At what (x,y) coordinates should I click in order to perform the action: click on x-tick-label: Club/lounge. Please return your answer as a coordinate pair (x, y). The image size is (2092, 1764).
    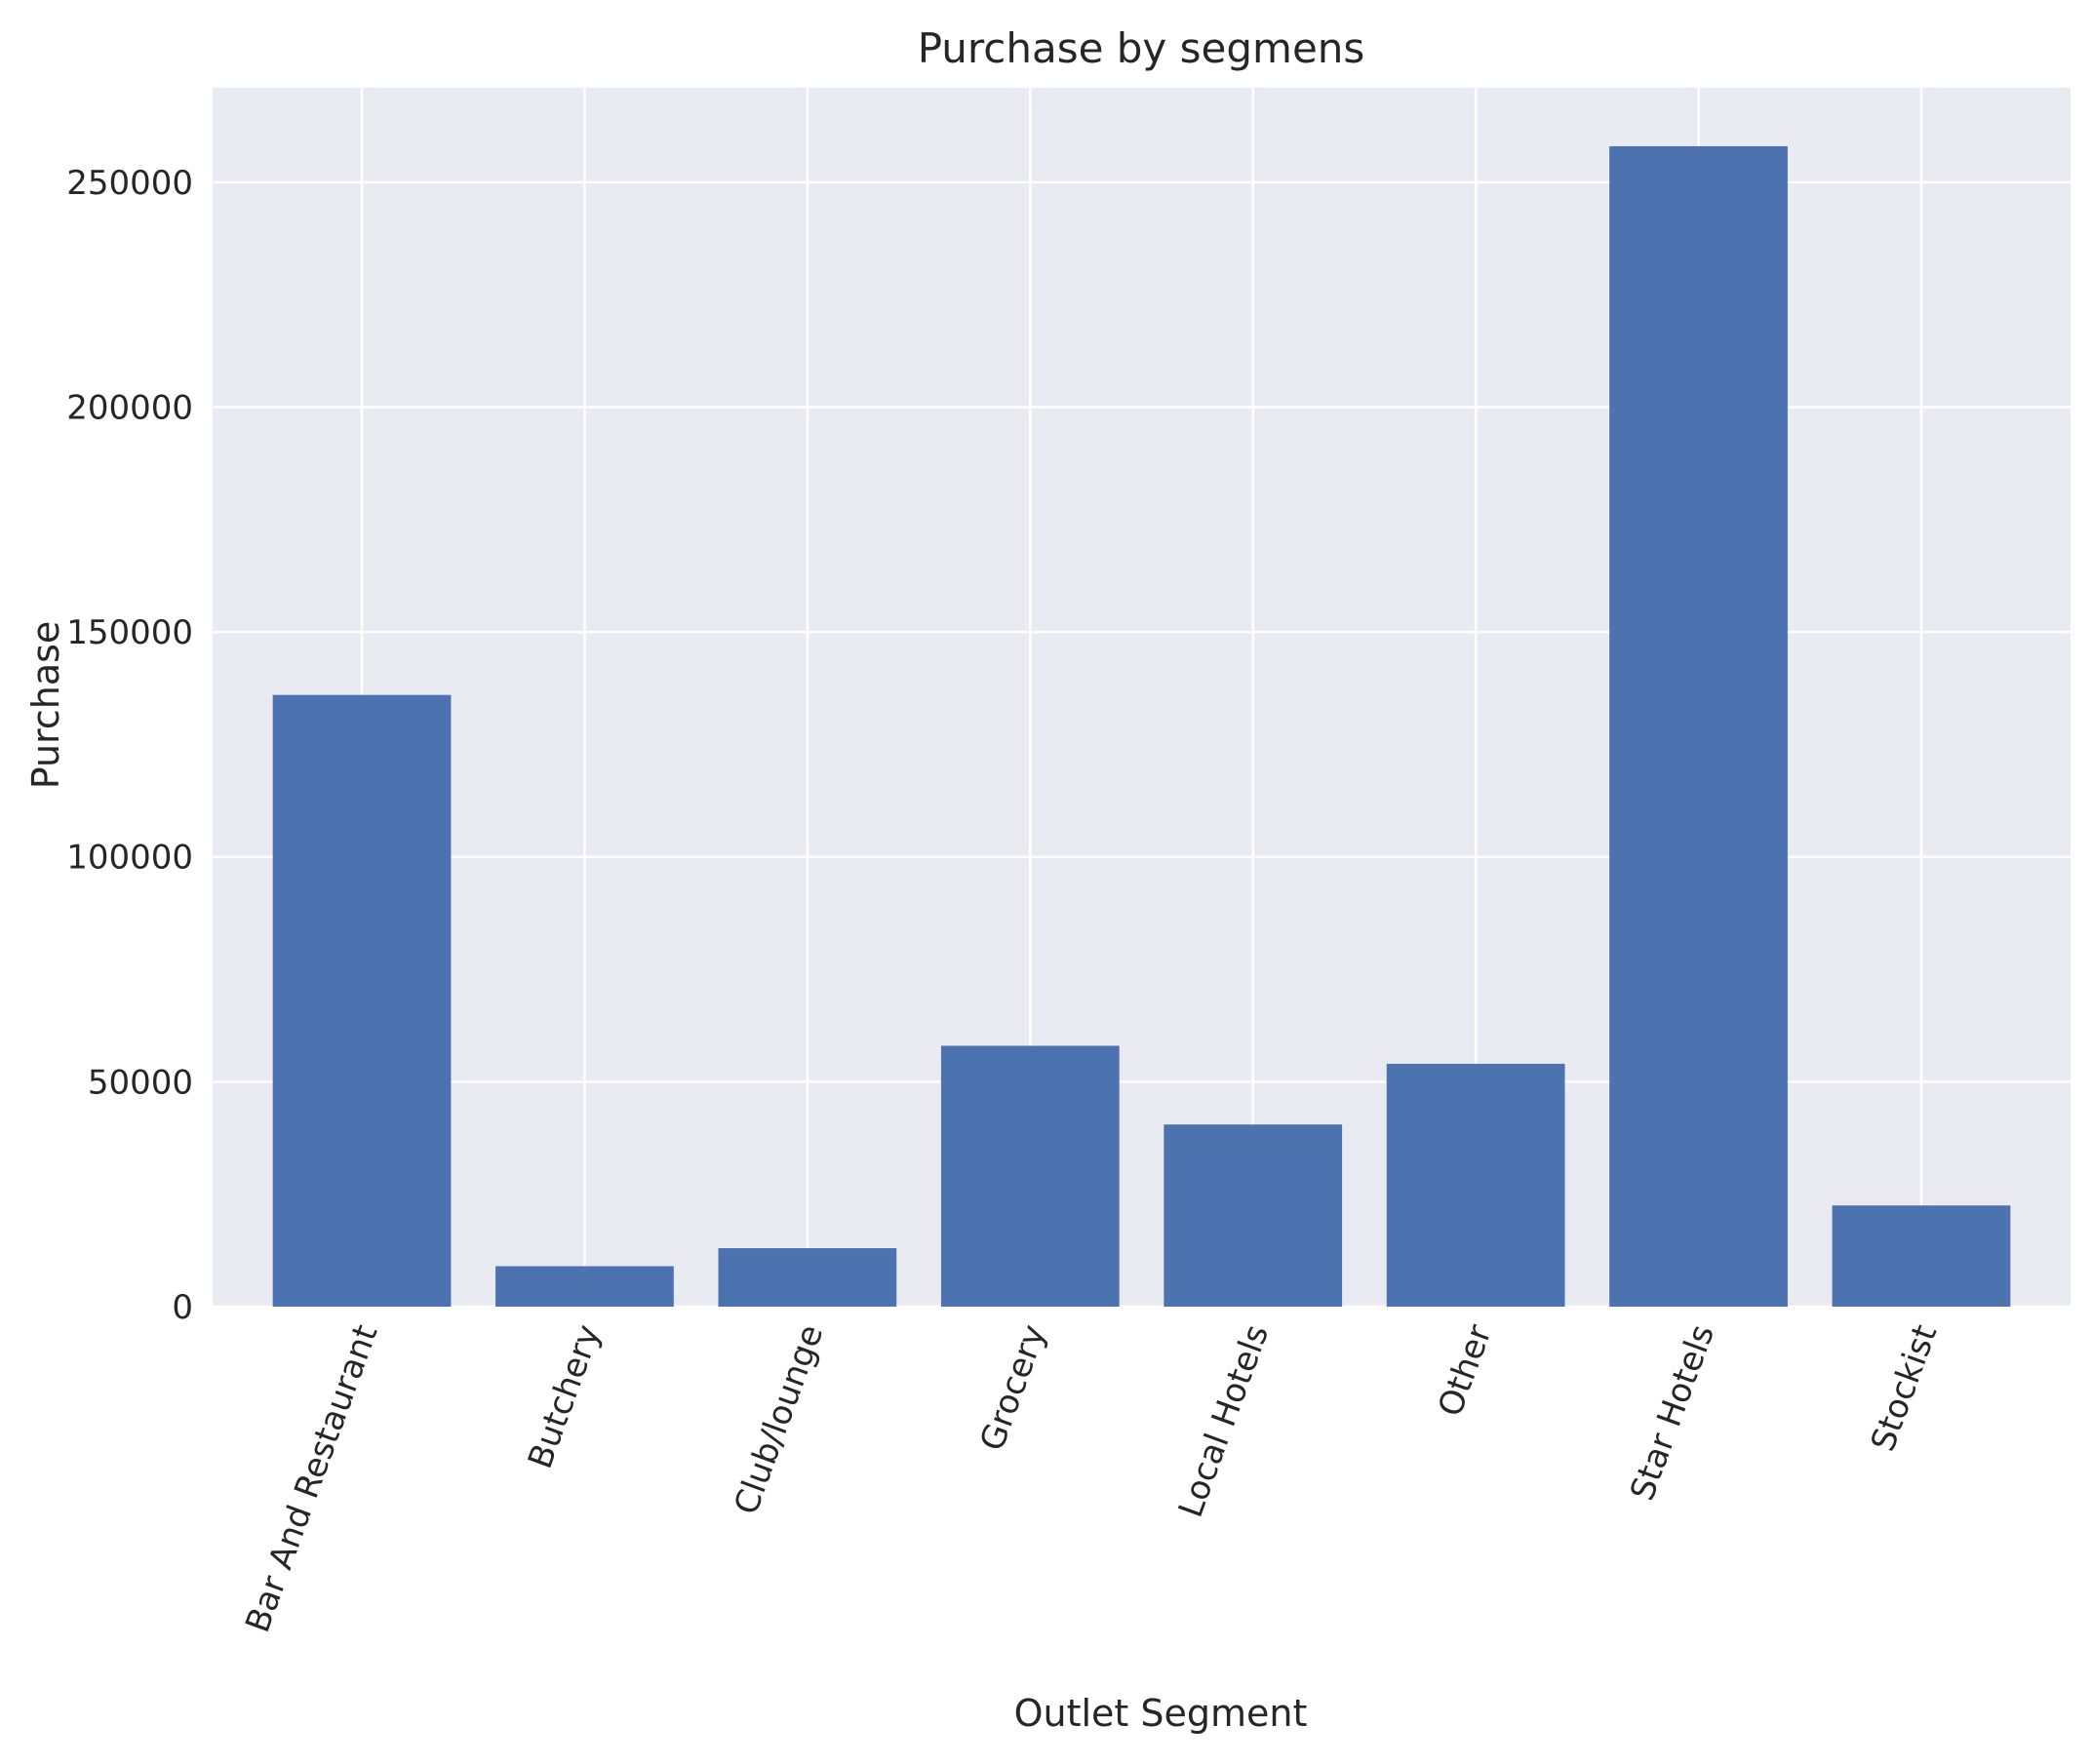
    Looking at the image, I should click on (779, 1419).